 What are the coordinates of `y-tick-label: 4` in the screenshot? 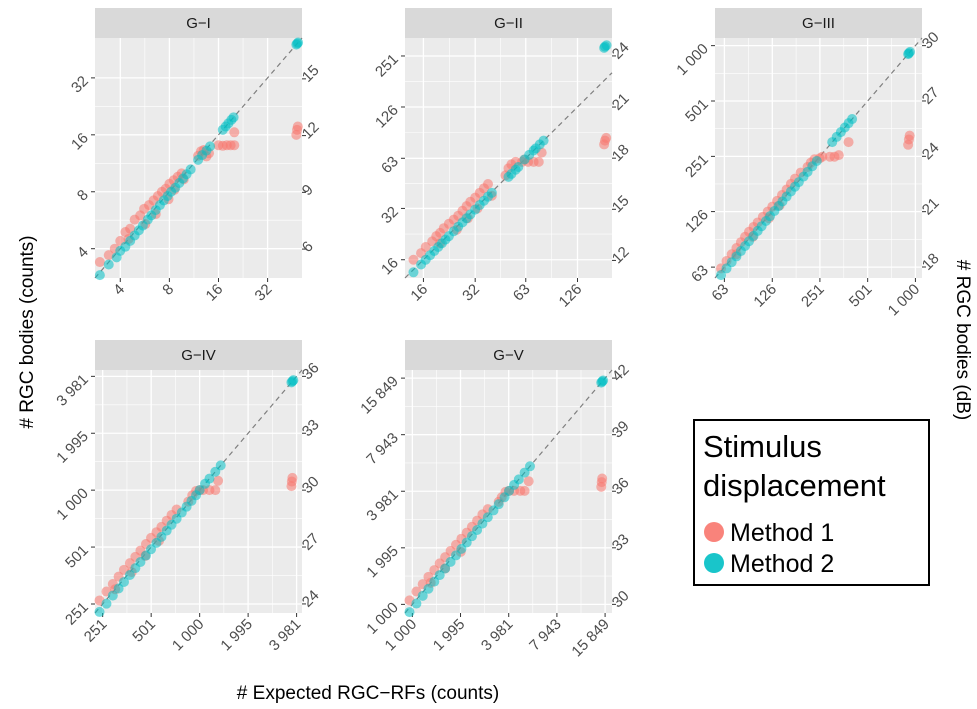 It's located at (83, 253).